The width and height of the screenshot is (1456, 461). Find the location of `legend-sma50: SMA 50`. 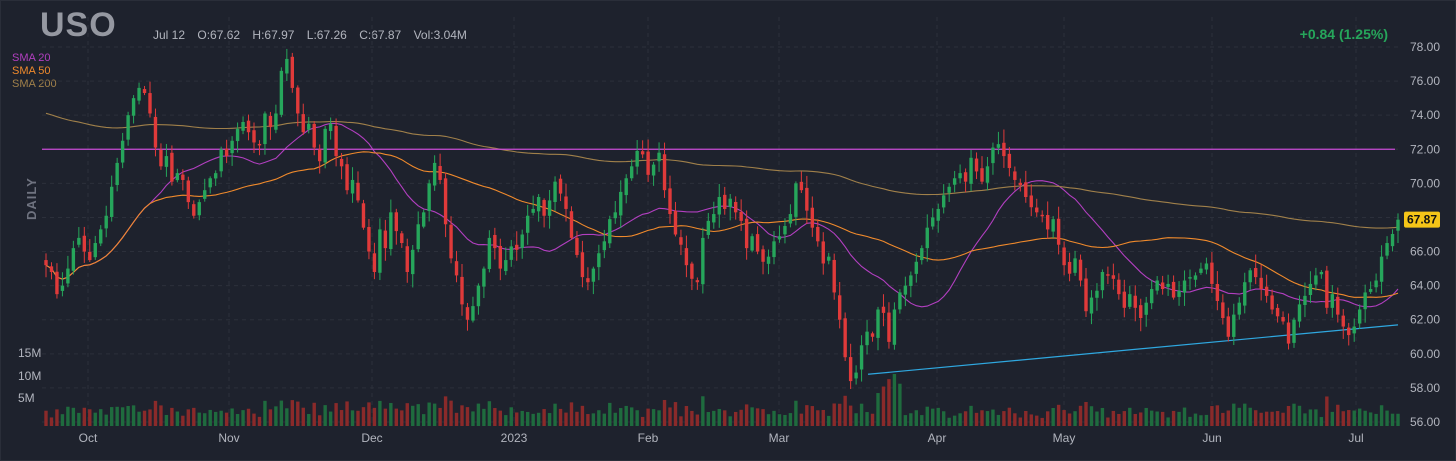

legend-sma50: SMA 50 is located at coordinates (31, 71).